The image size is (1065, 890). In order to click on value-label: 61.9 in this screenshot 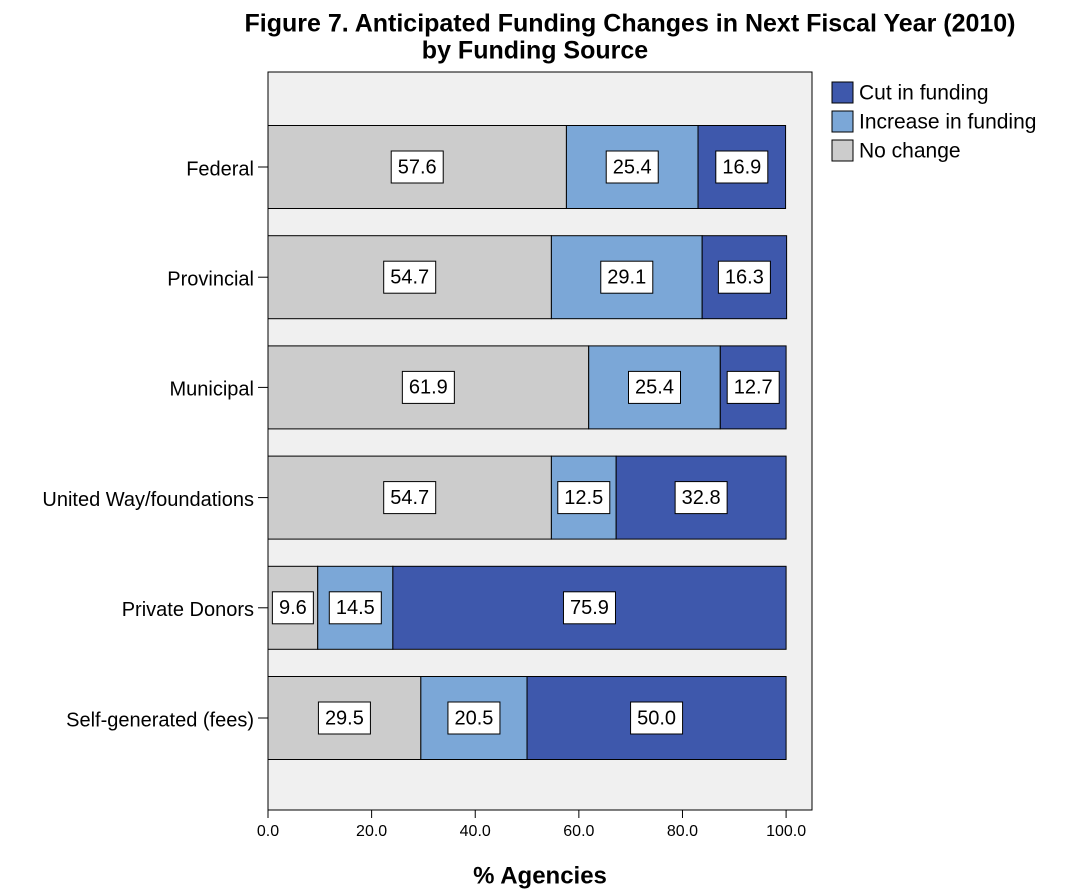, I will do `click(428, 388)`.